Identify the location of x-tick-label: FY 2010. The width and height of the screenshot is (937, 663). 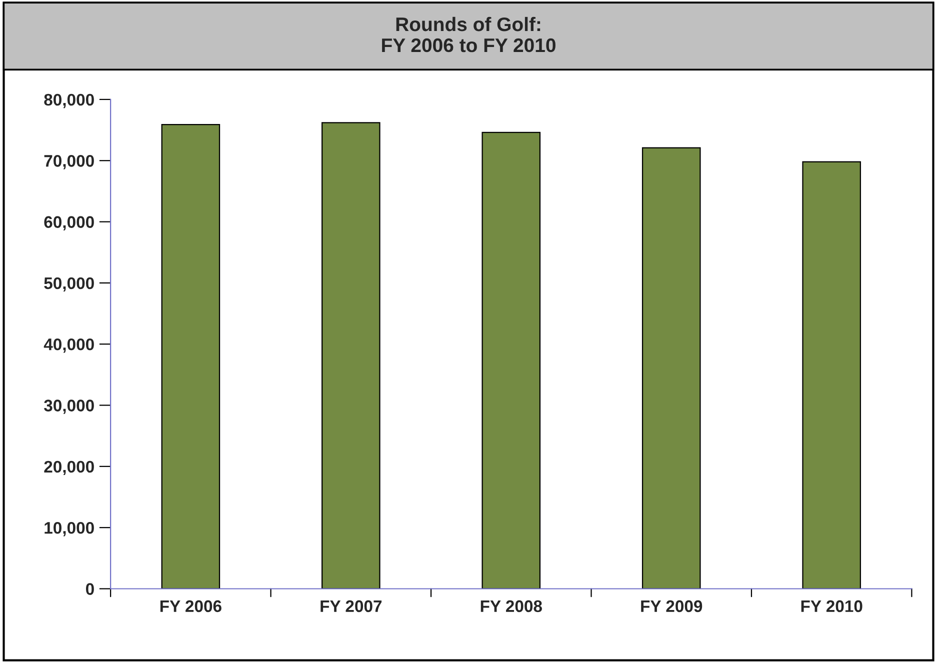
(831, 606).